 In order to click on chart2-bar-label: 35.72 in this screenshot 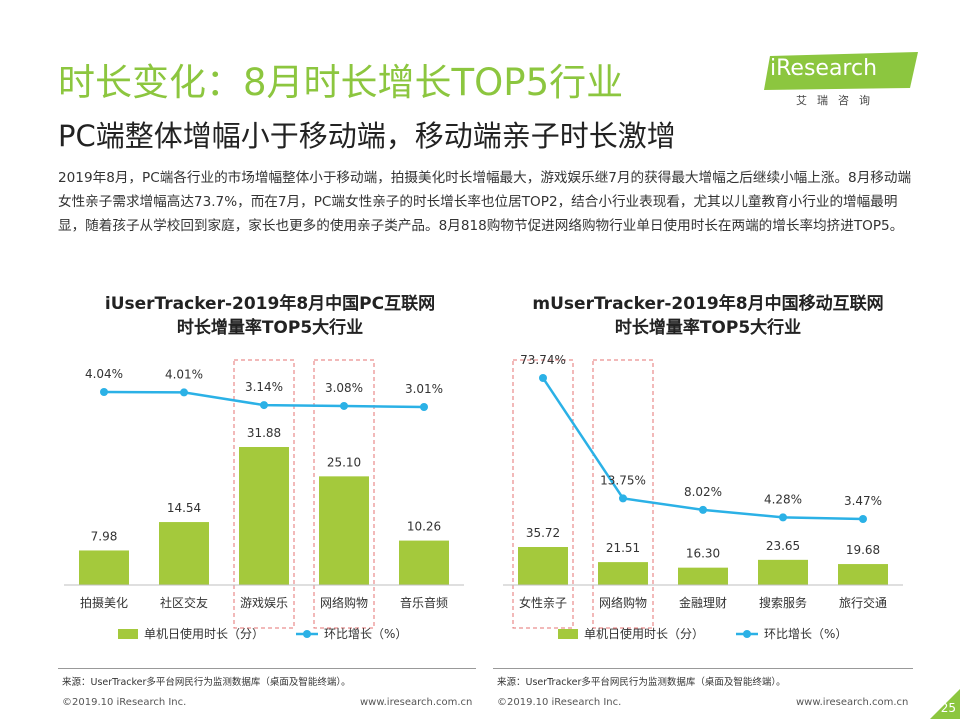, I will do `click(543, 533)`.